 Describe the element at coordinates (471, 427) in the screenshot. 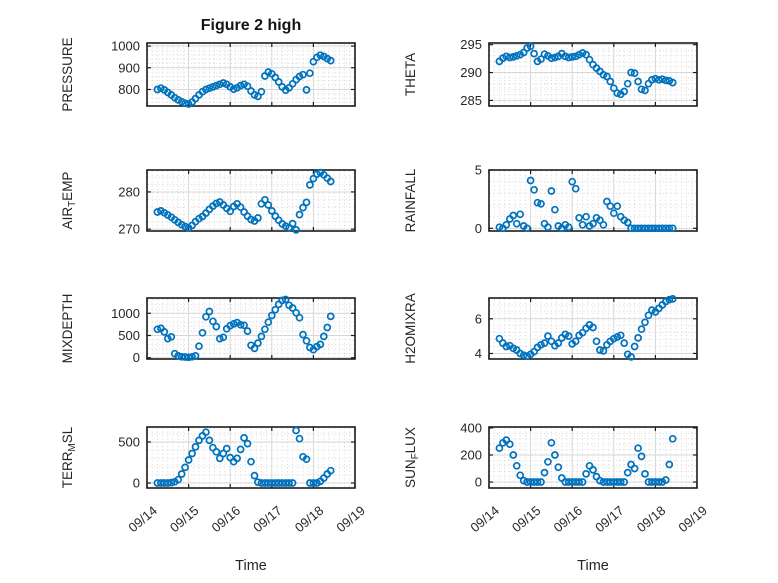

I see `ytick-label: 400` at that location.